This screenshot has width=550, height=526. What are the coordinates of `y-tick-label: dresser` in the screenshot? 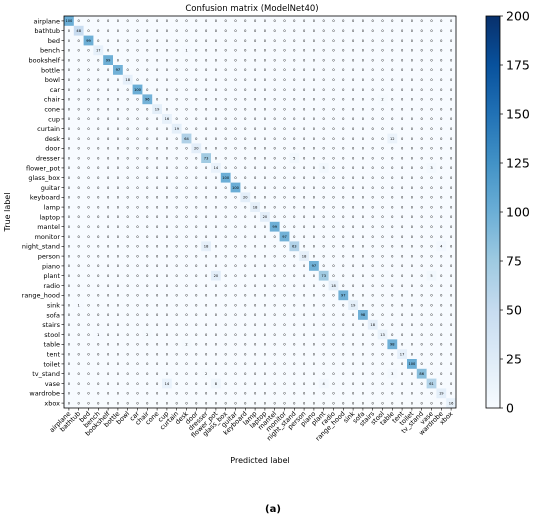 It's located at (48, 159).